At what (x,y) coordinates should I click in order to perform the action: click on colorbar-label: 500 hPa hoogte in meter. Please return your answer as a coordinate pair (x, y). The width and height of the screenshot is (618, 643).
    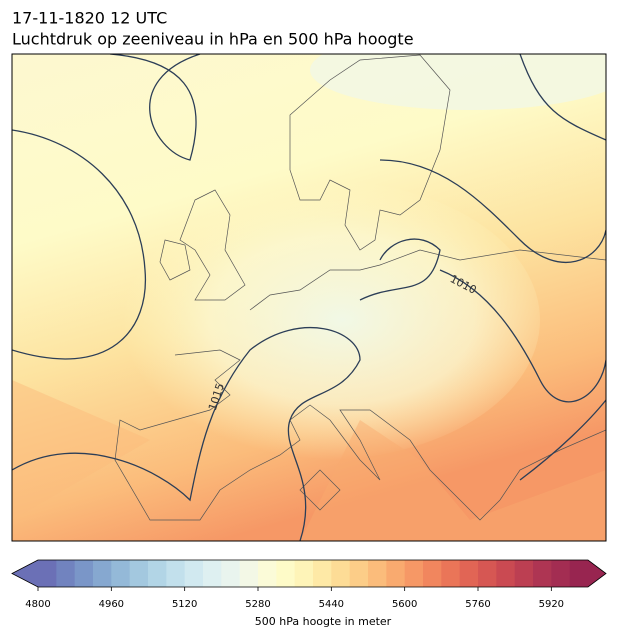
    Looking at the image, I should click on (323, 621).